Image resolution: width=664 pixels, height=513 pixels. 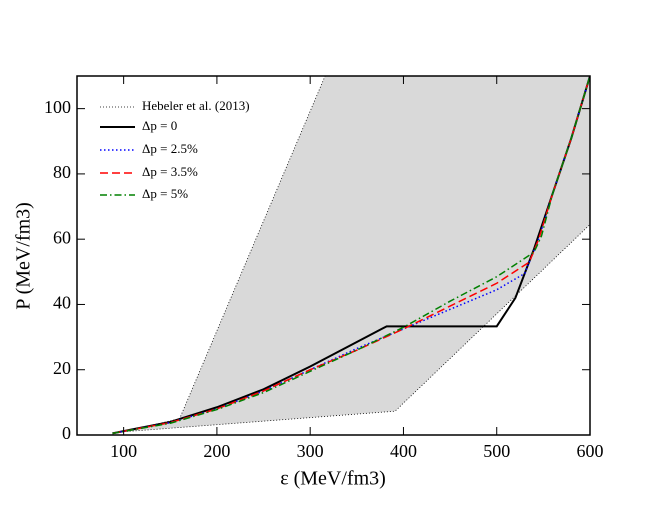 What do you see at coordinates (403, 451) in the screenshot?
I see `x-tick-label: 400` at bounding box center [403, 451].